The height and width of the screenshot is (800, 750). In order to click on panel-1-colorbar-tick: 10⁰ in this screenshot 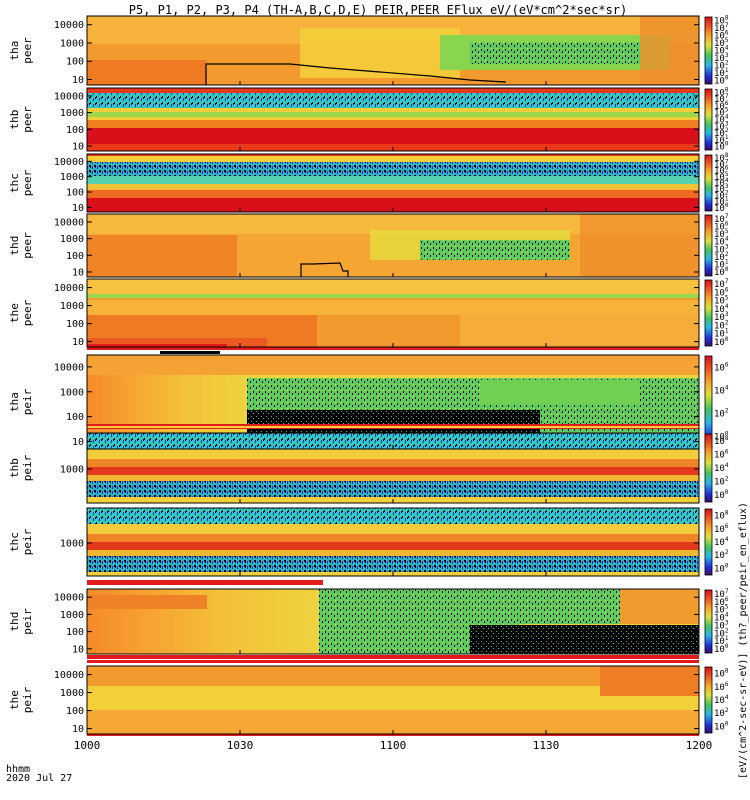, I will do `click(721, 147)`.